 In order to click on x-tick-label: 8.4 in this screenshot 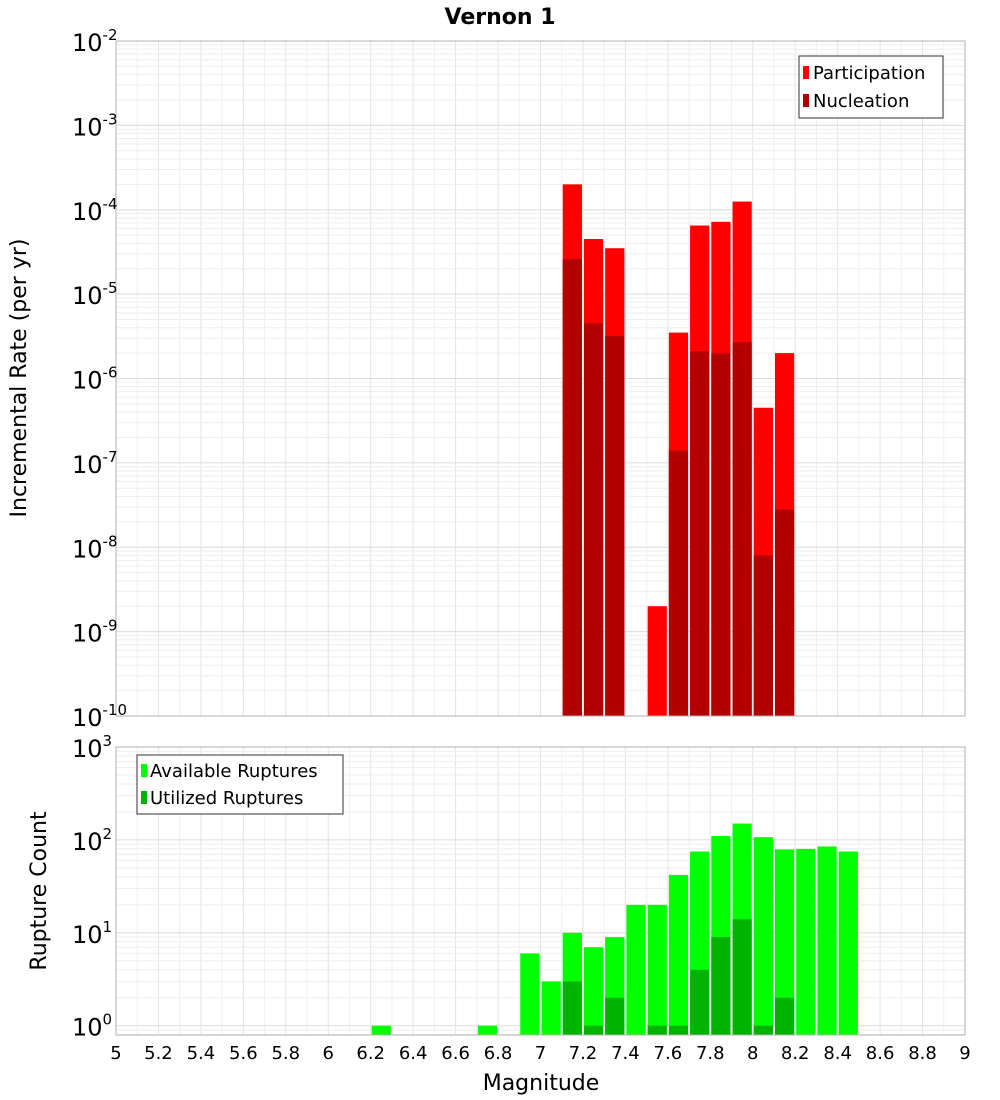, I will do `click(837, 1053)`.